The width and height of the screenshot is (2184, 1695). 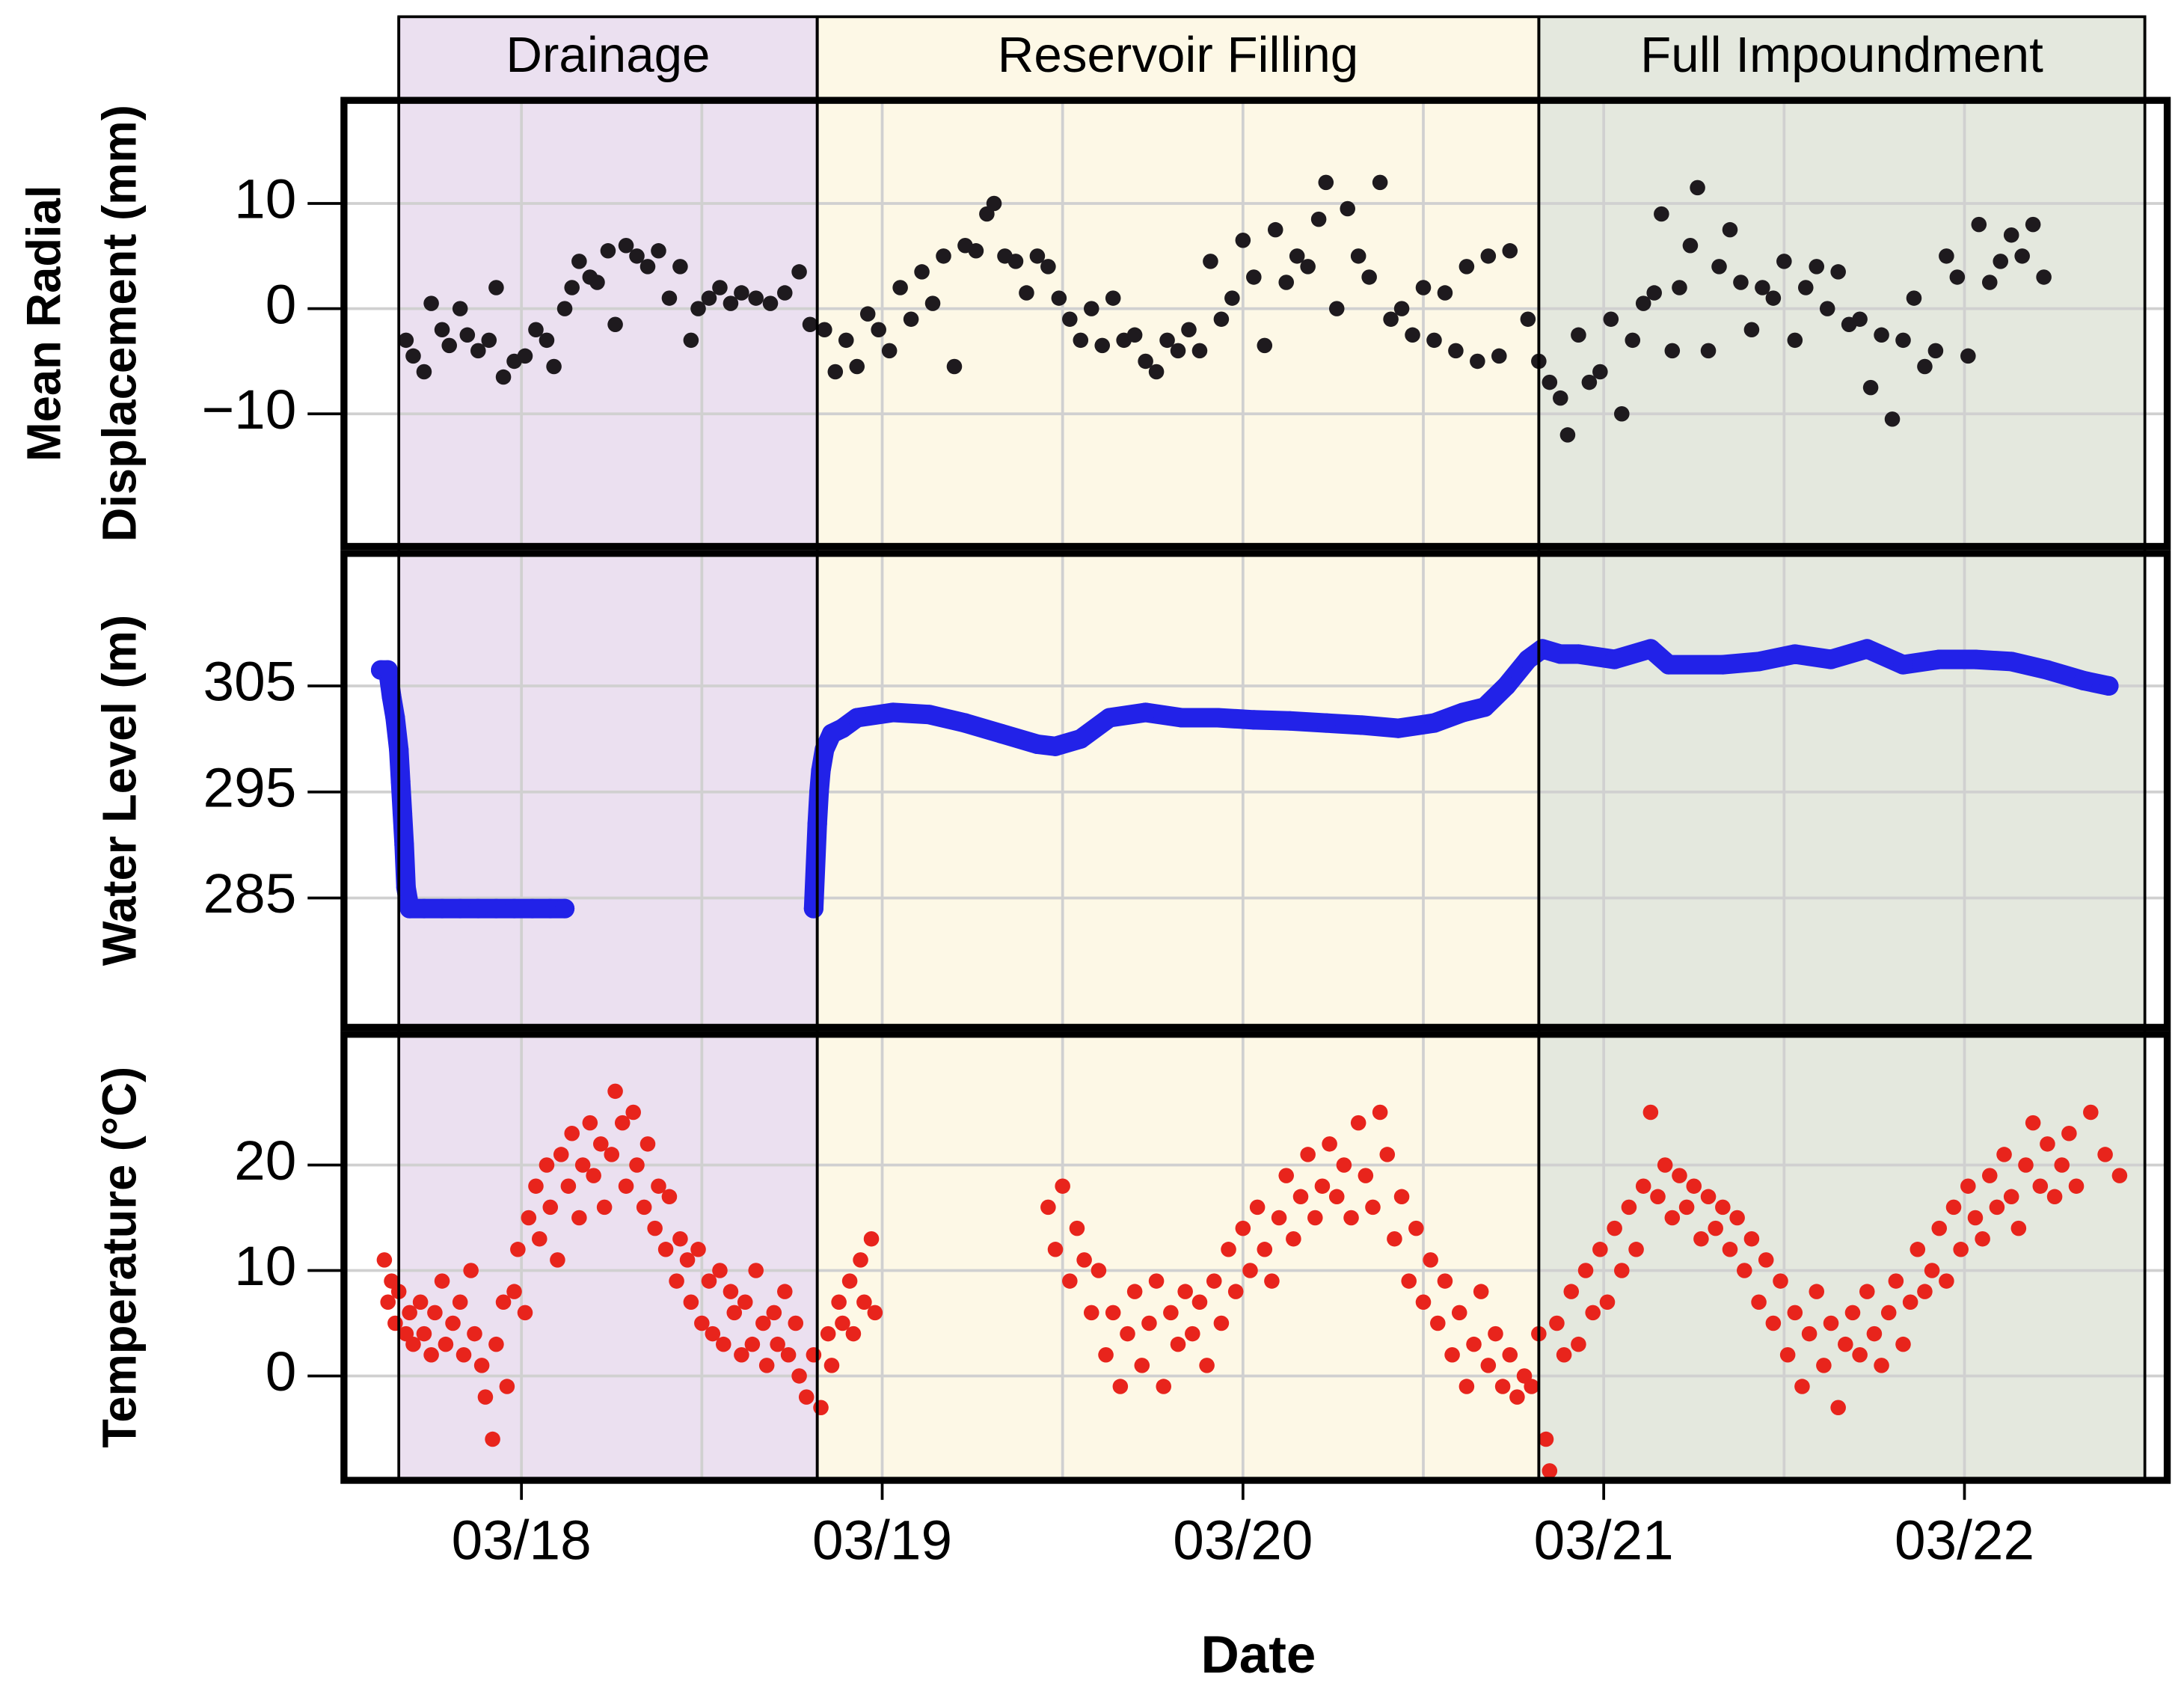 What do you see at coordinates (1225, 308) in the screenshot?
I see `marks` at bounding box center [1225, 308].